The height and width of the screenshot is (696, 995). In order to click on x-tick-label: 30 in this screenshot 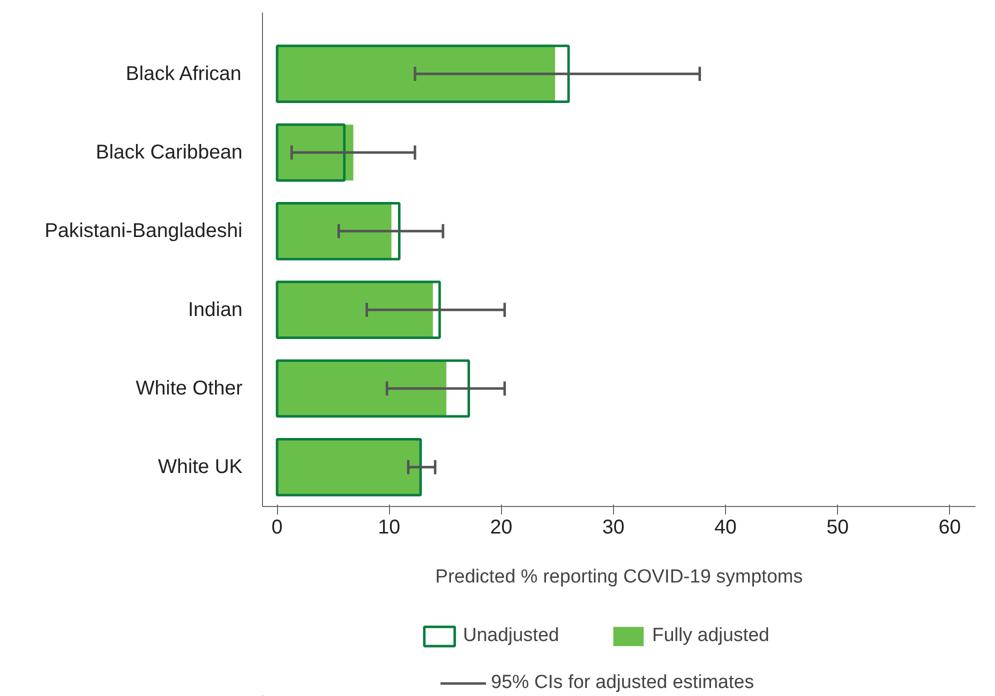, I will do `click(613, 527)`.